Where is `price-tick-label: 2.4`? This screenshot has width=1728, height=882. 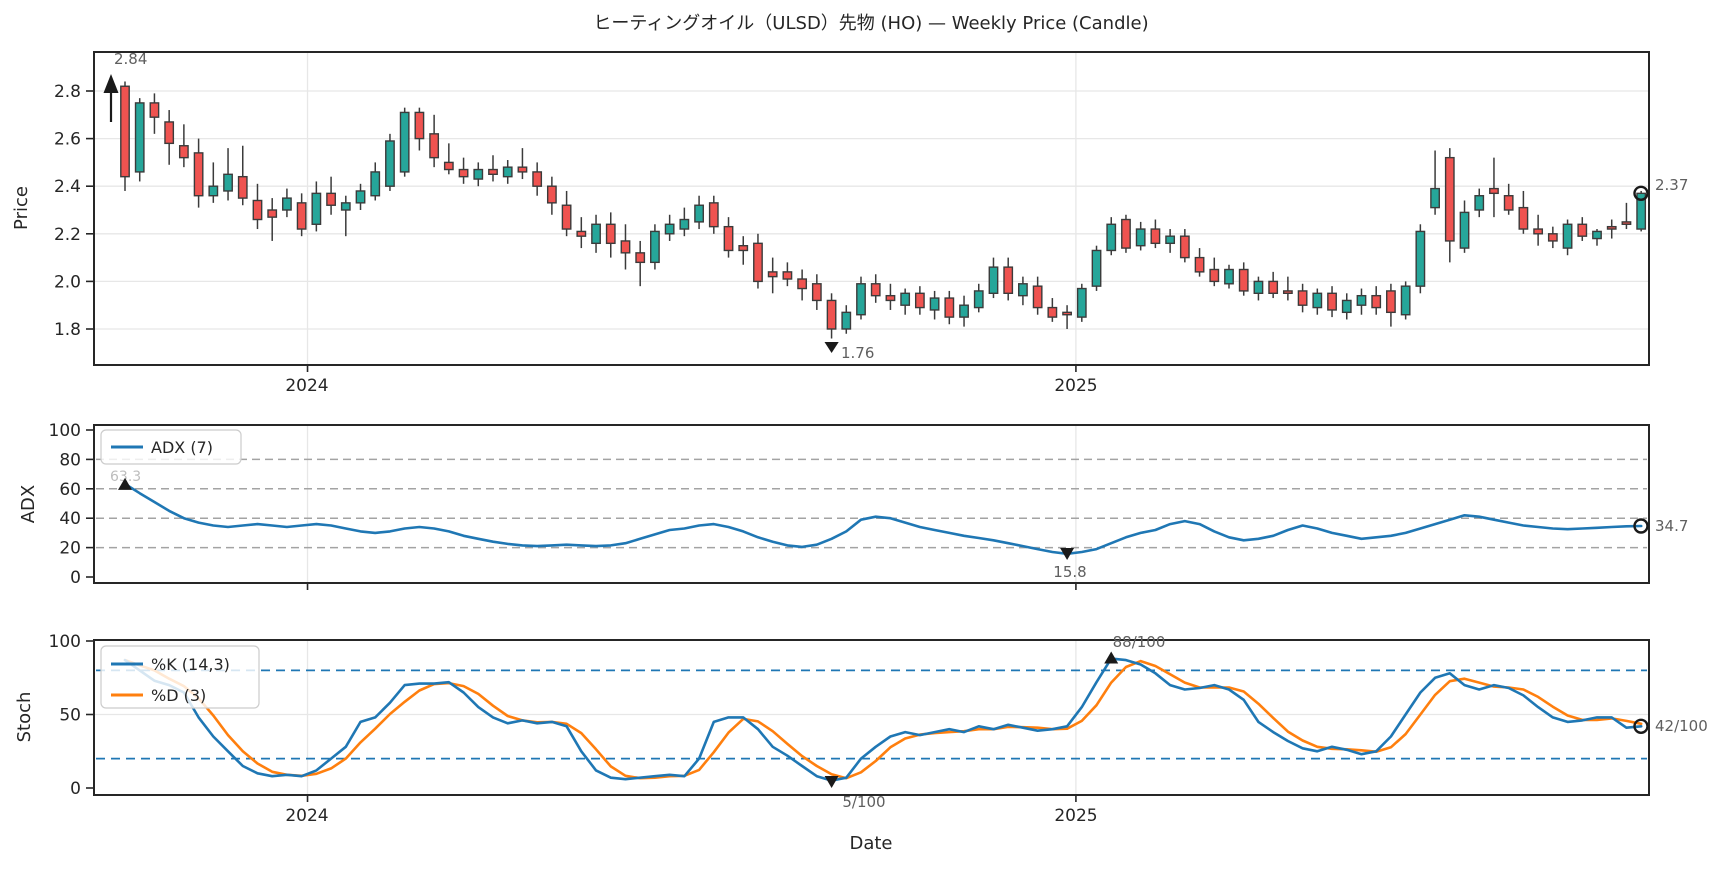
price-tick-label: 2.4 is located at coordinates (67, 187).